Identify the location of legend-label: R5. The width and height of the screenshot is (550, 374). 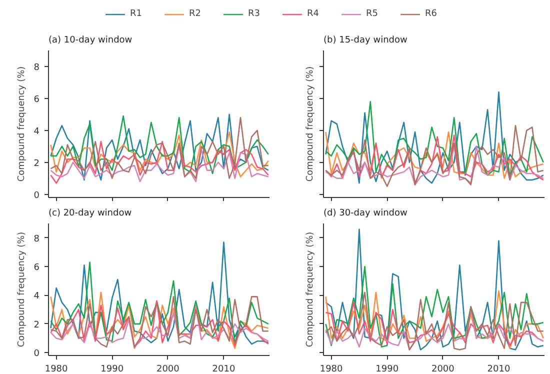
(372, 14).